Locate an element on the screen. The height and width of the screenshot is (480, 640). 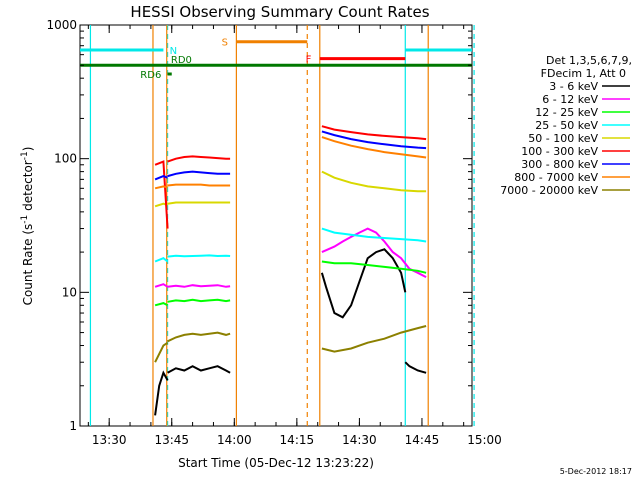
flag-label-n: N is located at coordinates (173, 51).